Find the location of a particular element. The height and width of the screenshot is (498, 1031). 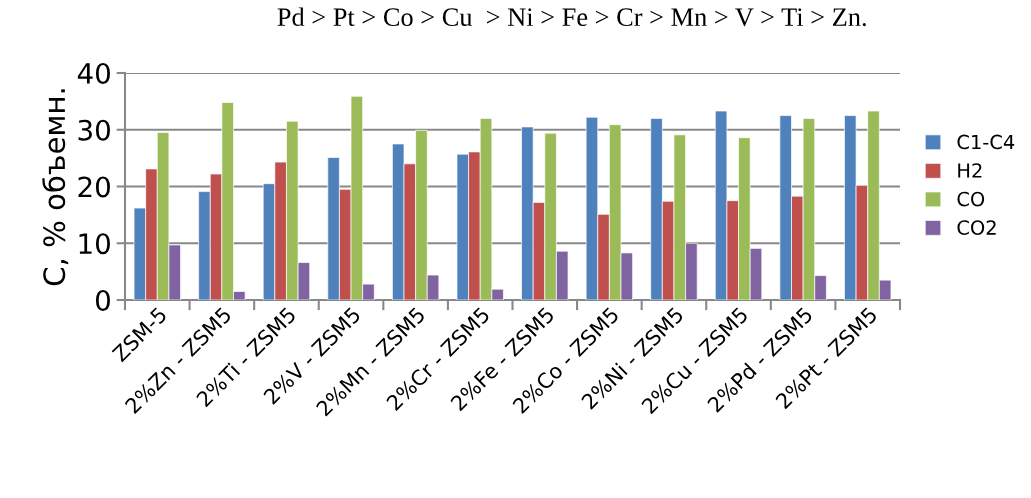

y-tick-label: 20 is located at coordinates (94, 187).